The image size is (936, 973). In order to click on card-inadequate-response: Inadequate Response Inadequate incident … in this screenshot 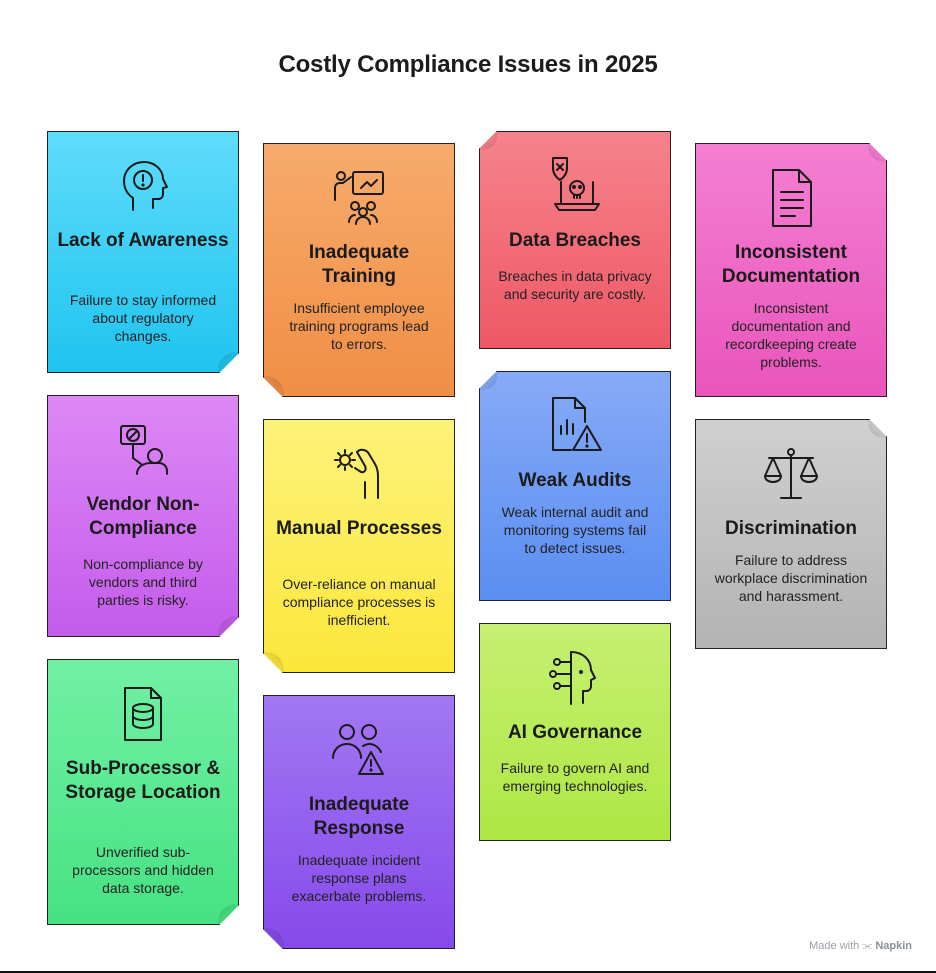, I will do `click(358, 822)`.